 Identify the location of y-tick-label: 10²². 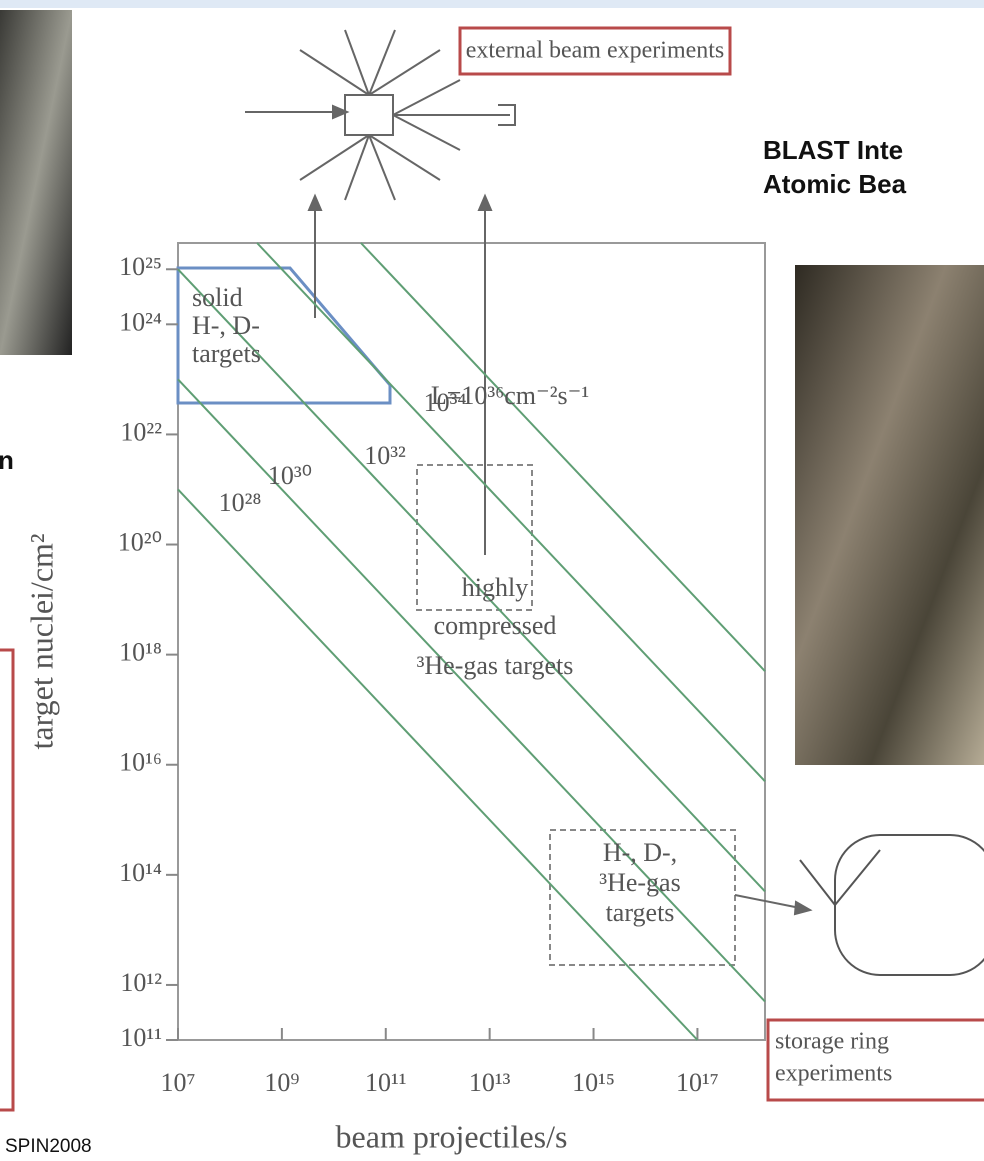
(141, 431).